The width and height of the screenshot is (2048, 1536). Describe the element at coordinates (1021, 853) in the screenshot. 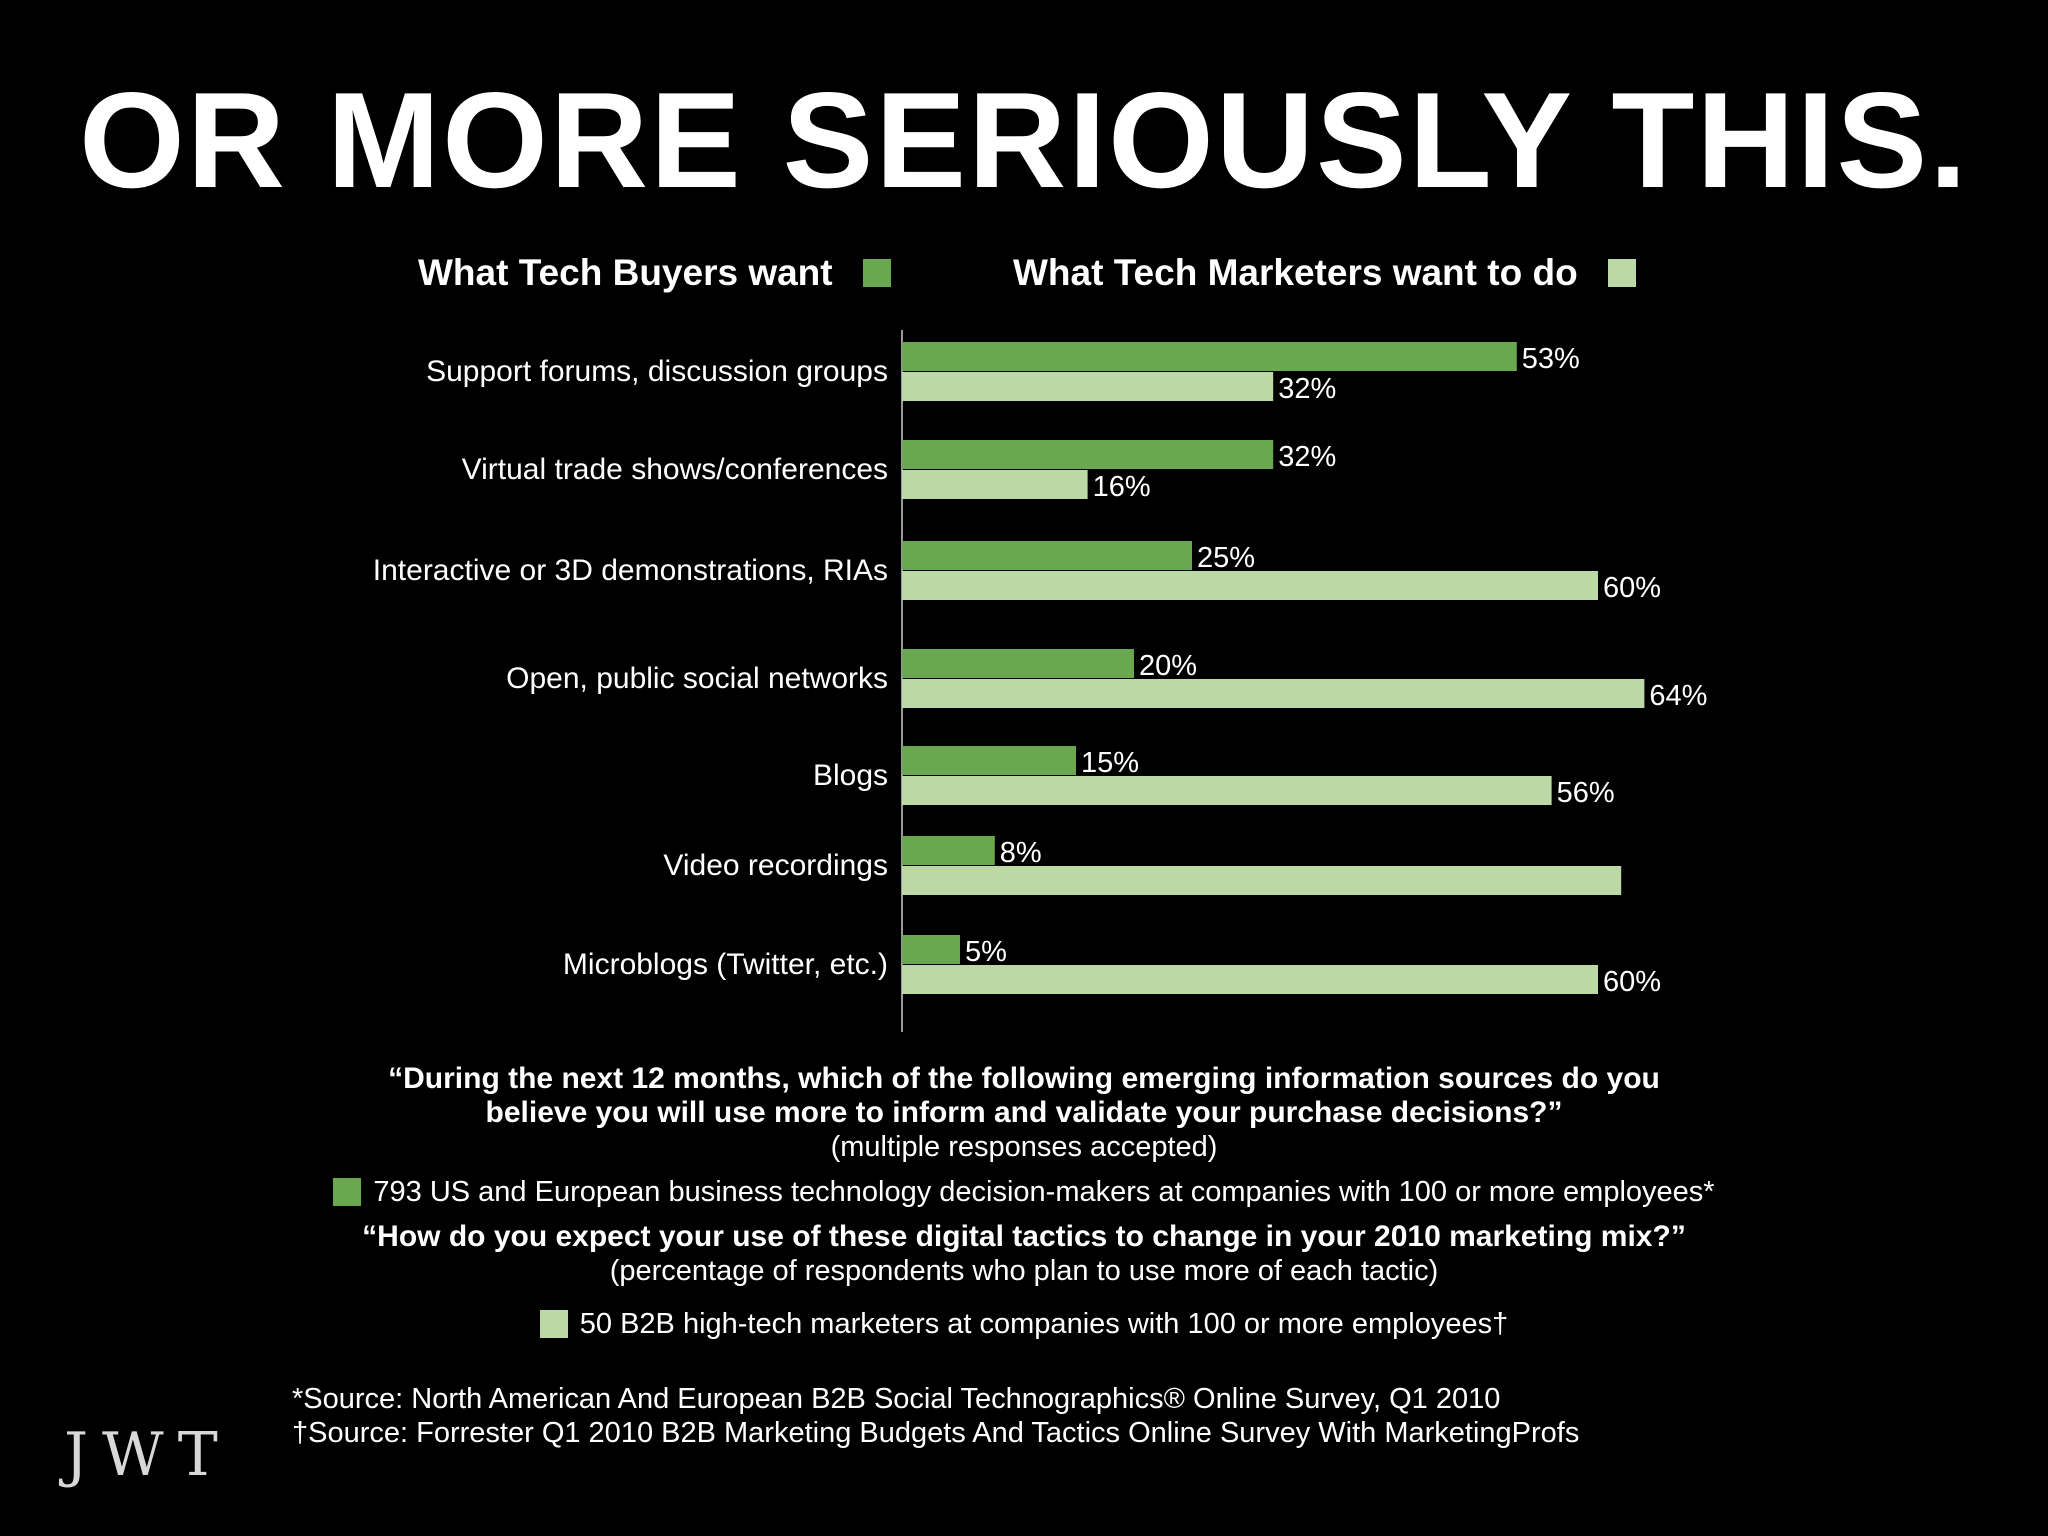

I see `data-label-buyers-video-recordings: 8%` at that location.